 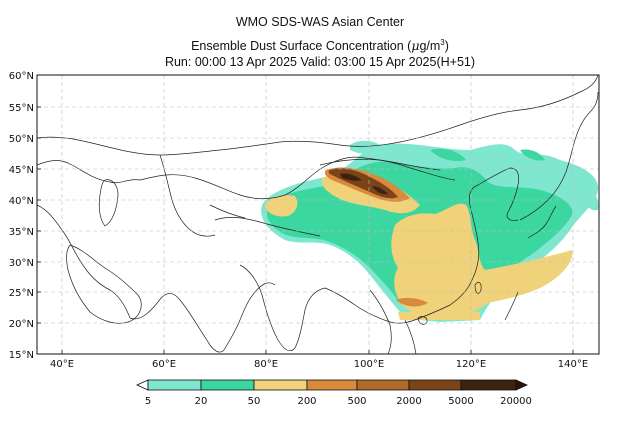 I want to click on colorbar-label-20000: 20000, so click(x=516, y=401).